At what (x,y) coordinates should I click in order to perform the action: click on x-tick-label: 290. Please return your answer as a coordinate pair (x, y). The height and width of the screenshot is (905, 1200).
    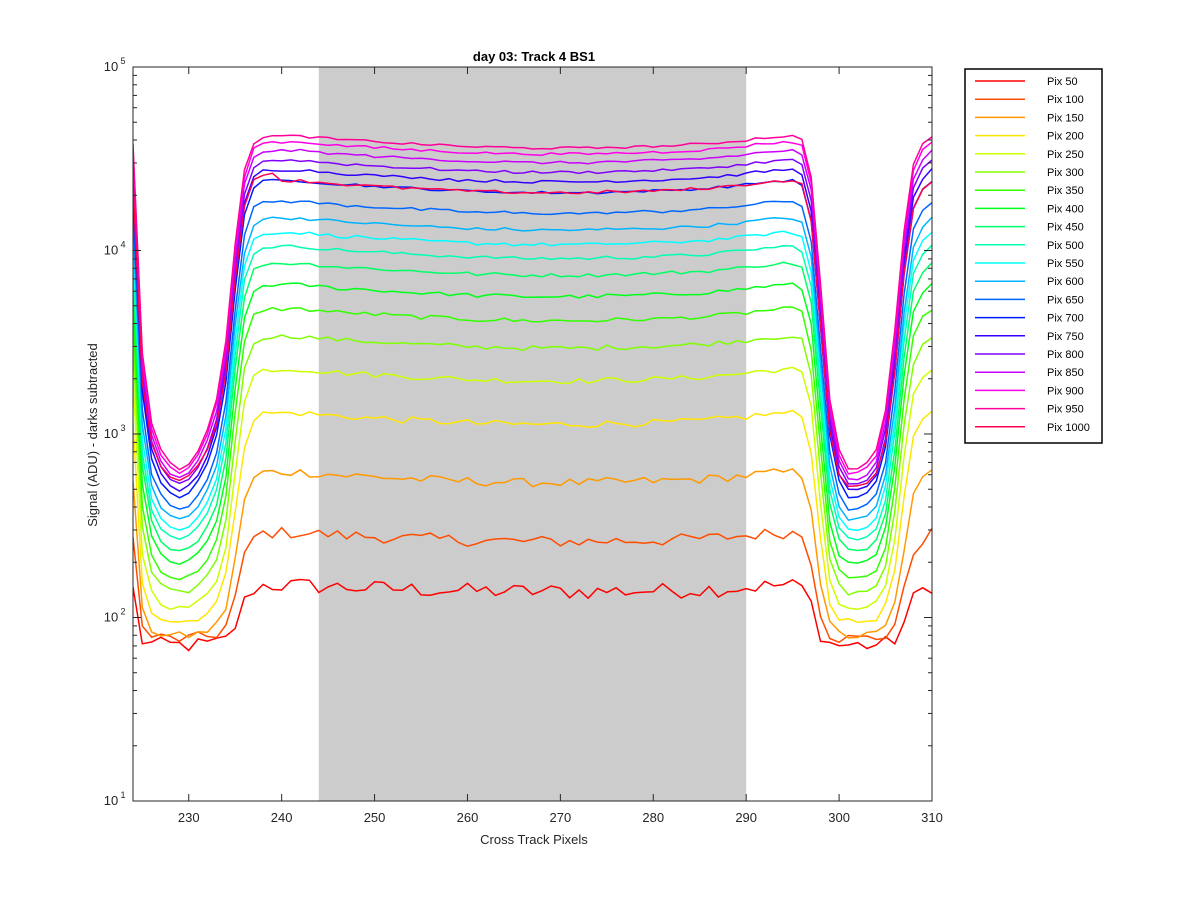
    Looking at the image, I should click on (746, 817).